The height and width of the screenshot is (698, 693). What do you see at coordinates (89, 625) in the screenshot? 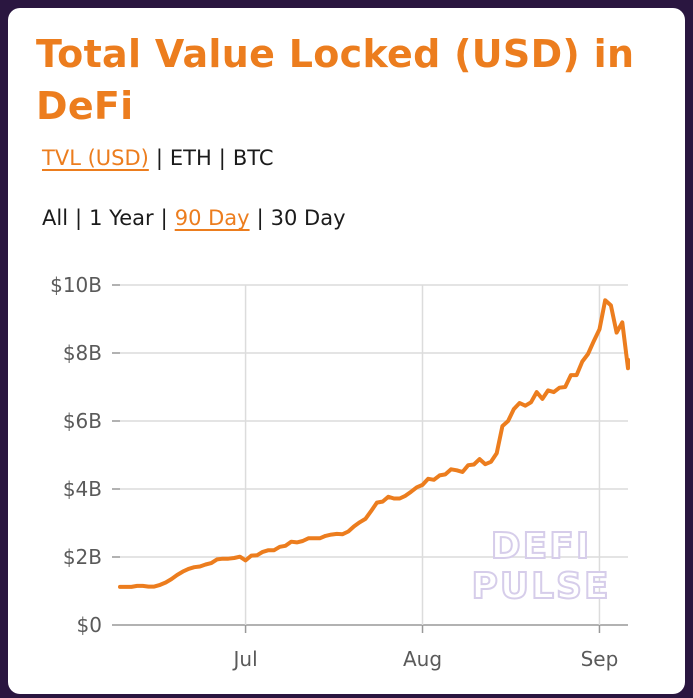
I see `y-tick-label: $0` at bounding box center [89, 625].